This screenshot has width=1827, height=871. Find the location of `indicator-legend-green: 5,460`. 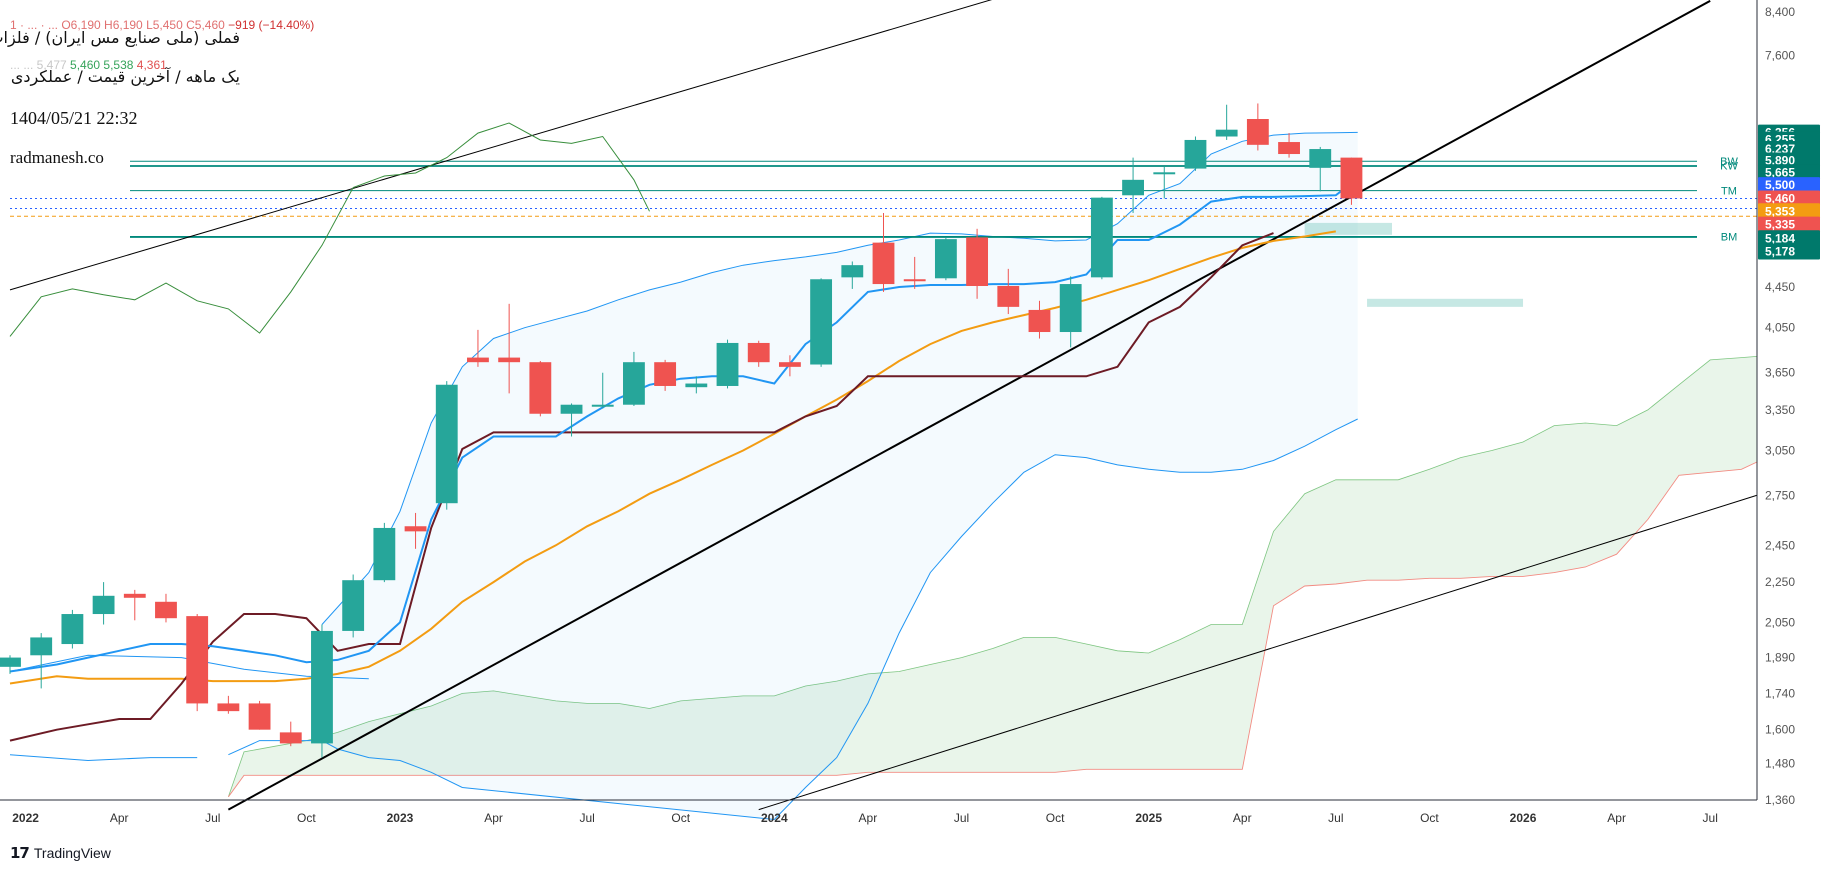

indicator-legend-green: 5,460 is located at coordinates (85, 65).